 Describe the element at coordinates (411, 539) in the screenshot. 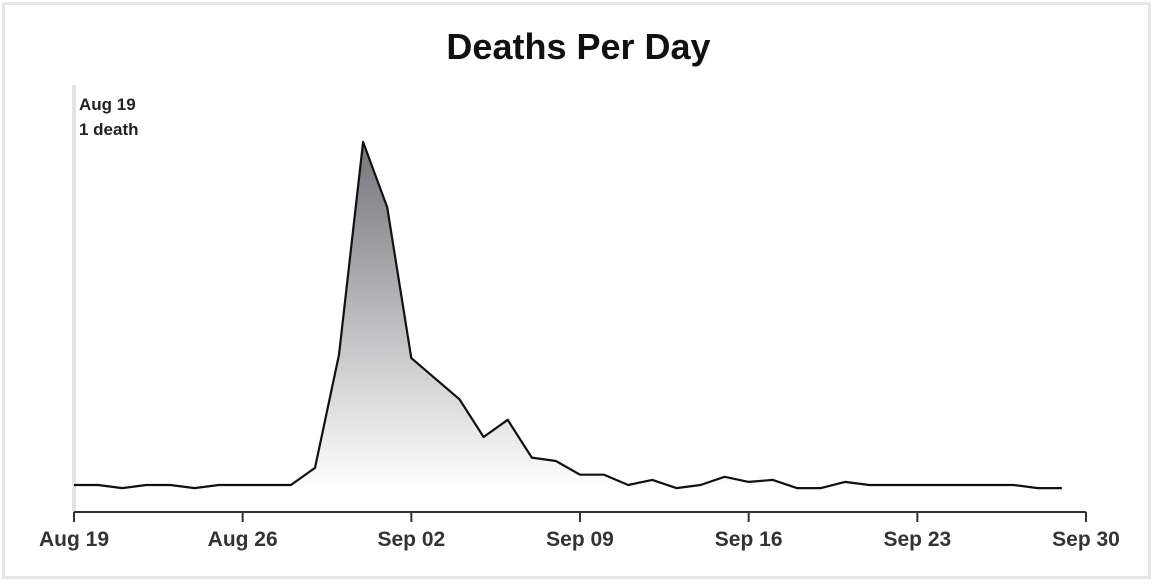

I see `x-tick-label: Sep 02` at that location.